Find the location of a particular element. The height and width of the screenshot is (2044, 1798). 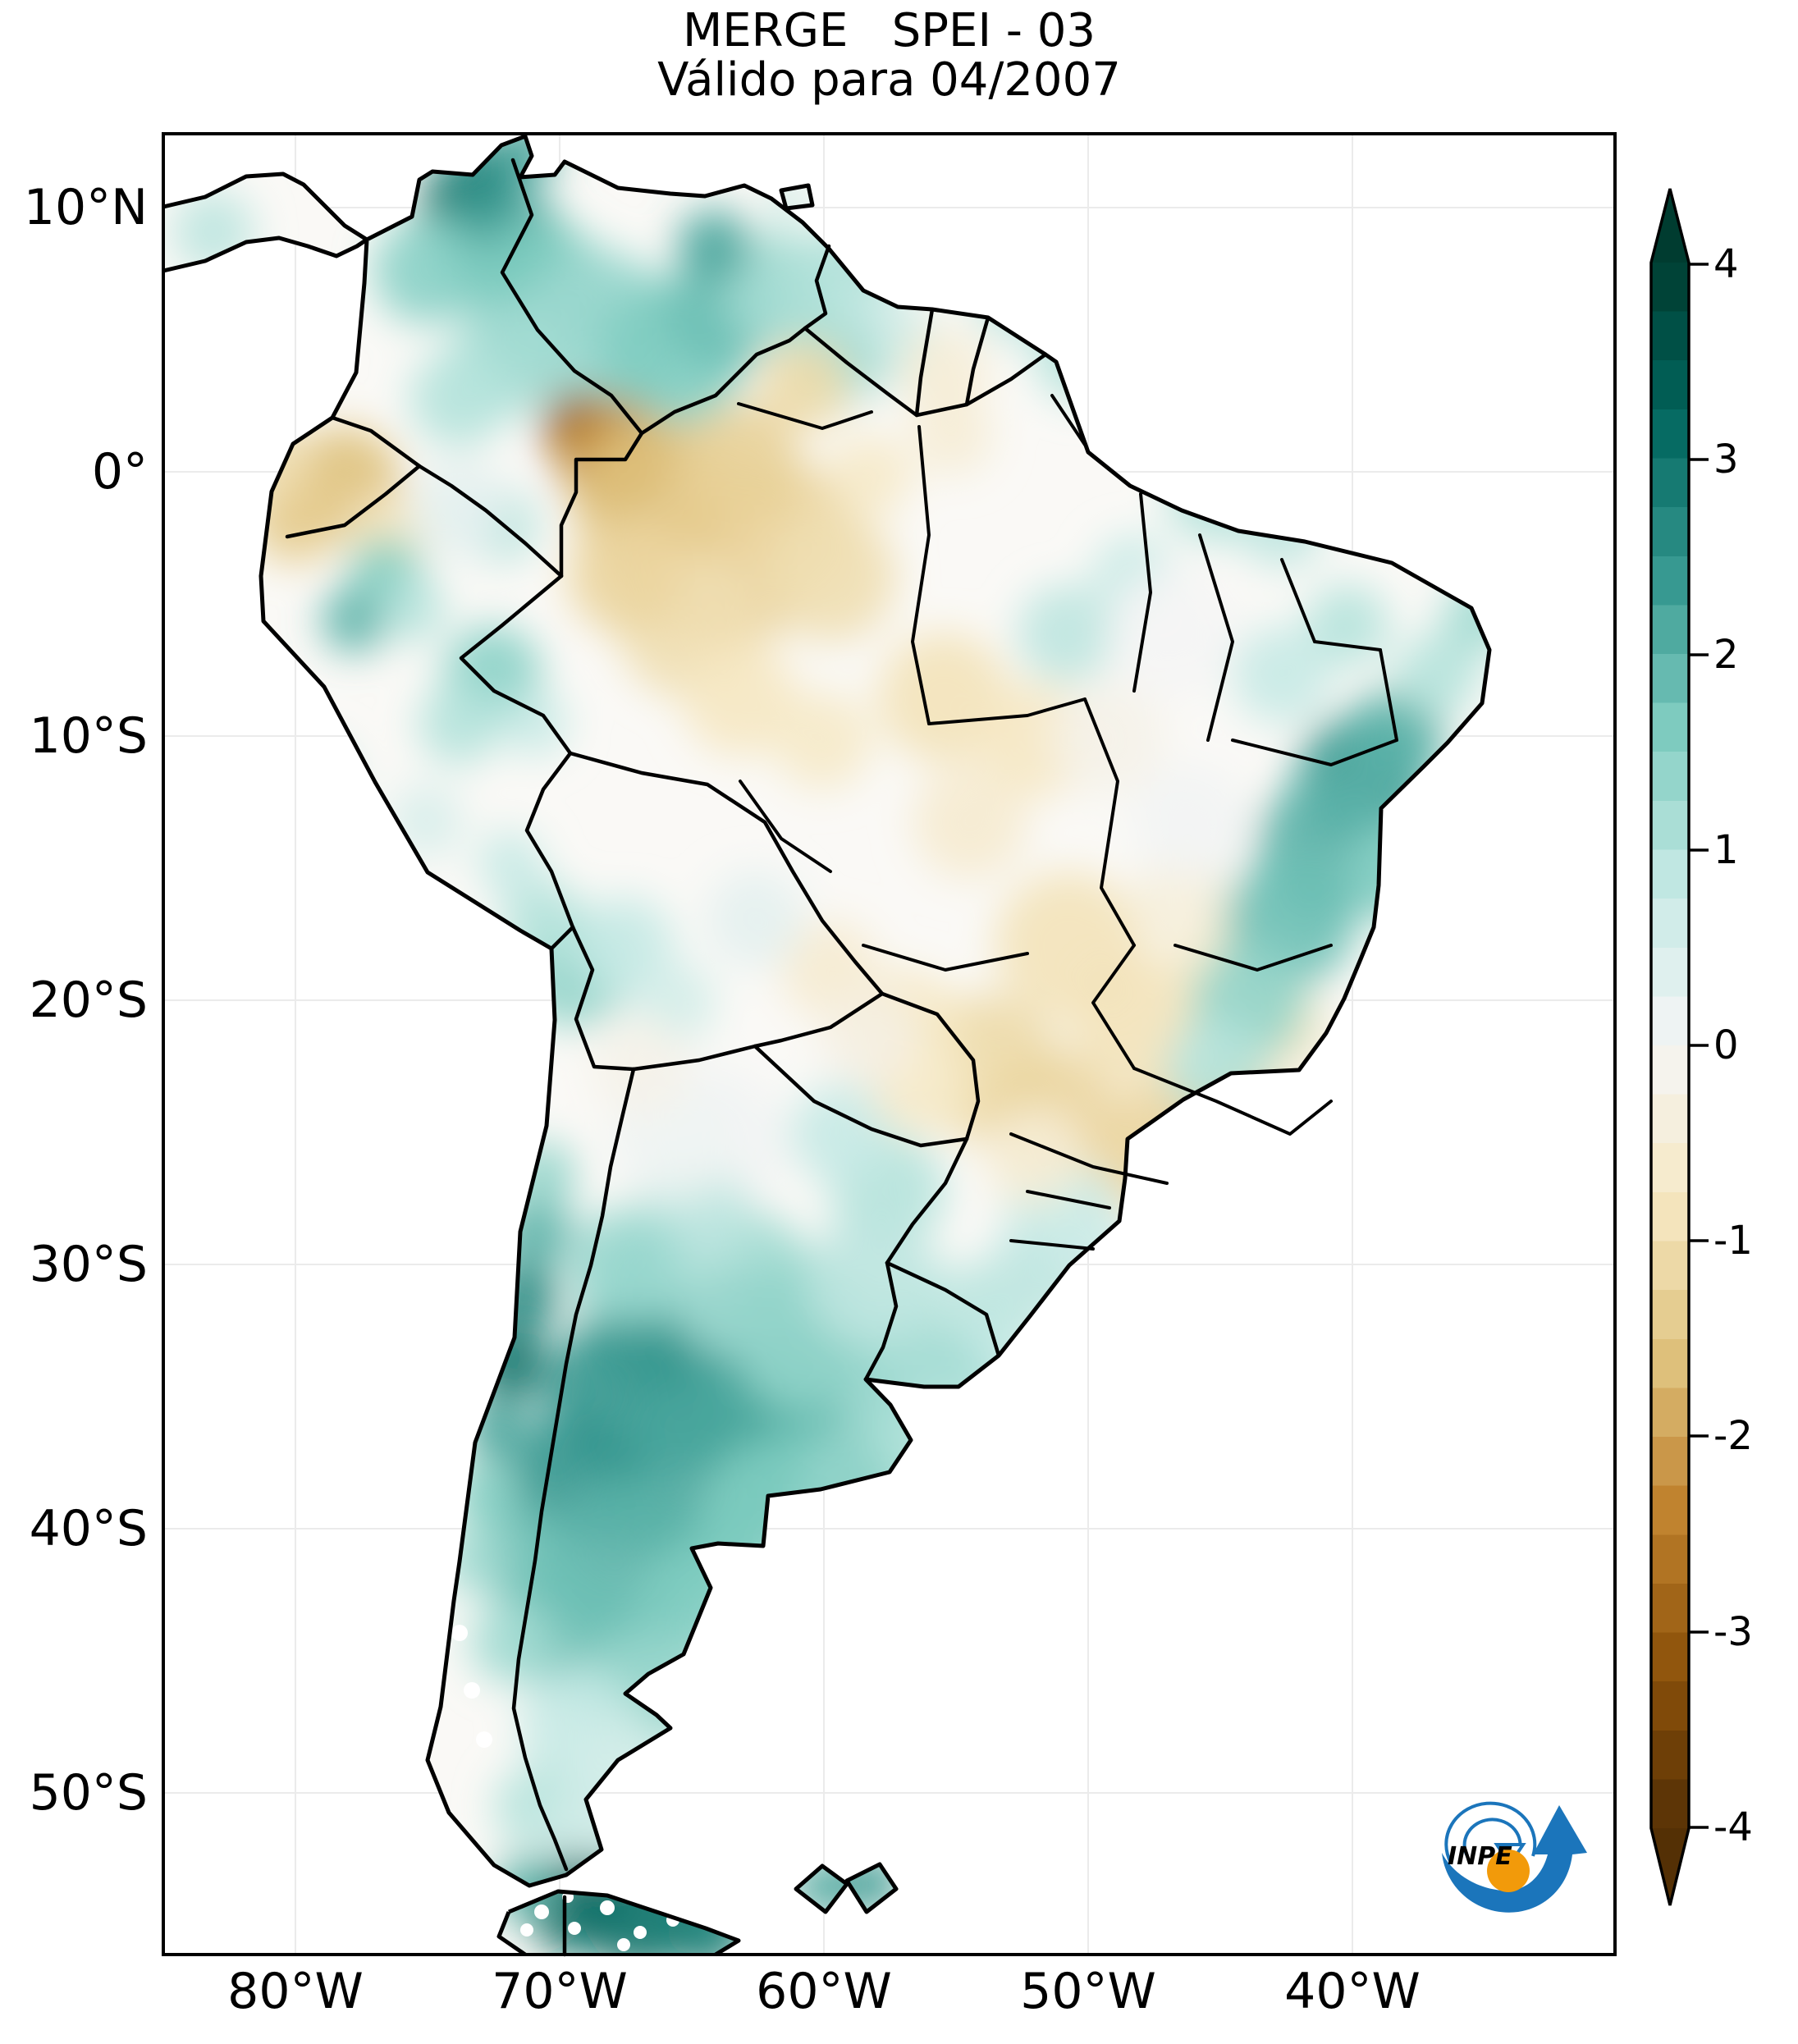

colorbar-bottom-arrow is located at coordinates (1670, 1866).